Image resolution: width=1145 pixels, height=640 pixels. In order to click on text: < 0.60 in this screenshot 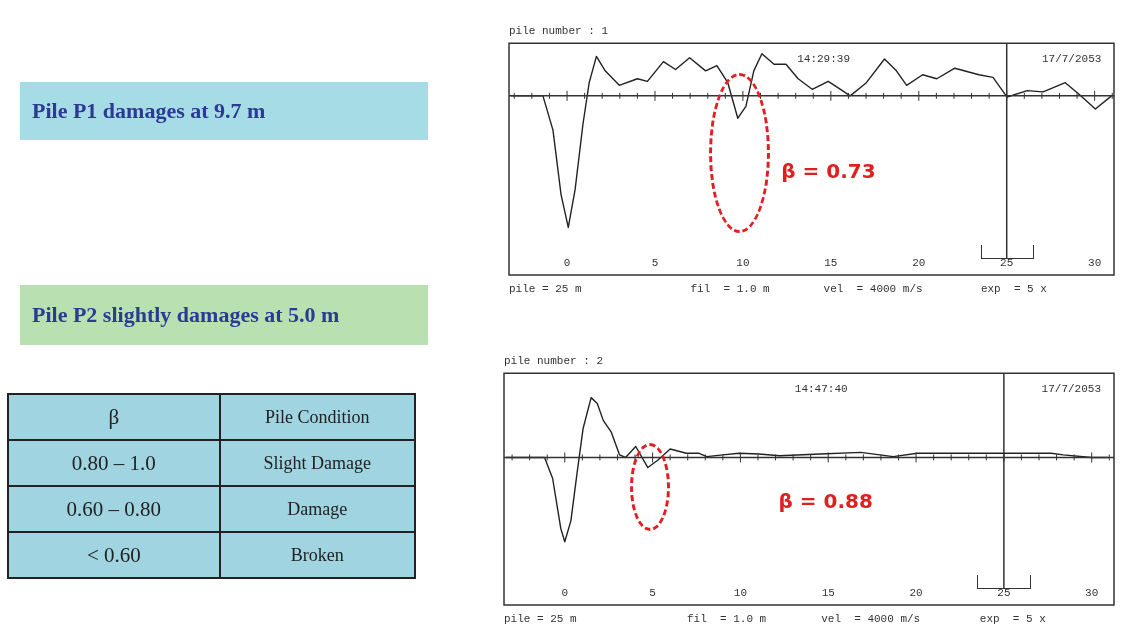, I will do `click(114, 555)`.